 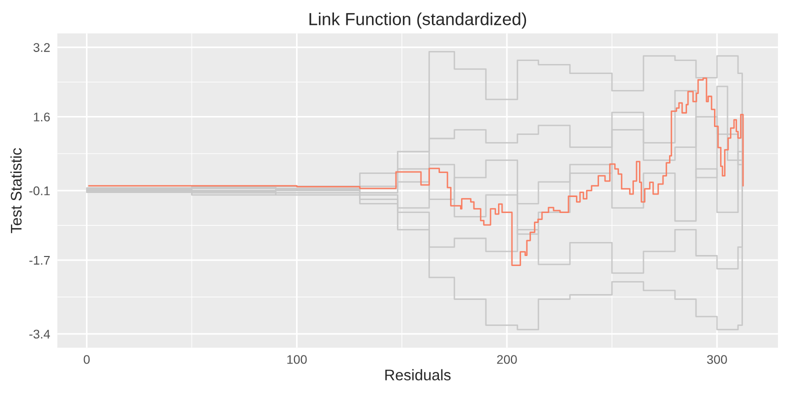 What do you see at coordinates (16, 191) in the screenshot?
I see `y-axis-title: Test Statistic` at bounding box center [16, 191].